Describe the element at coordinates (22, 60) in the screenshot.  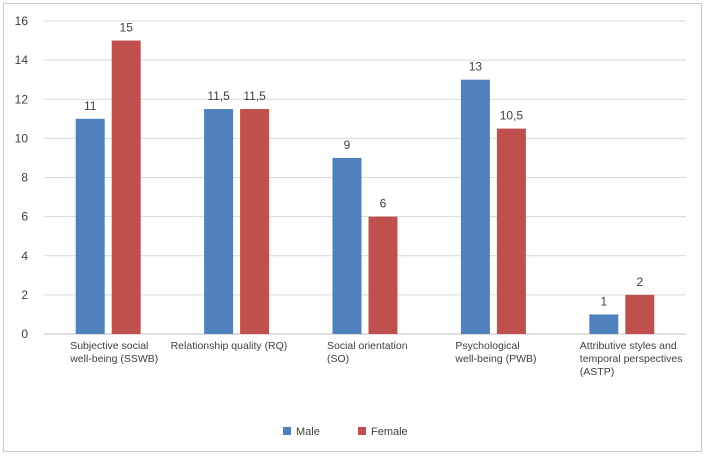
I see `y-tick-label: 14` at that location.